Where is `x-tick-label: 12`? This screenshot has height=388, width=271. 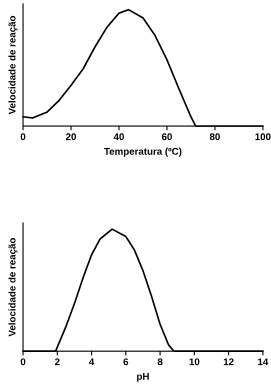 x-tick-label: 12 is located at coordinates (229, 362).